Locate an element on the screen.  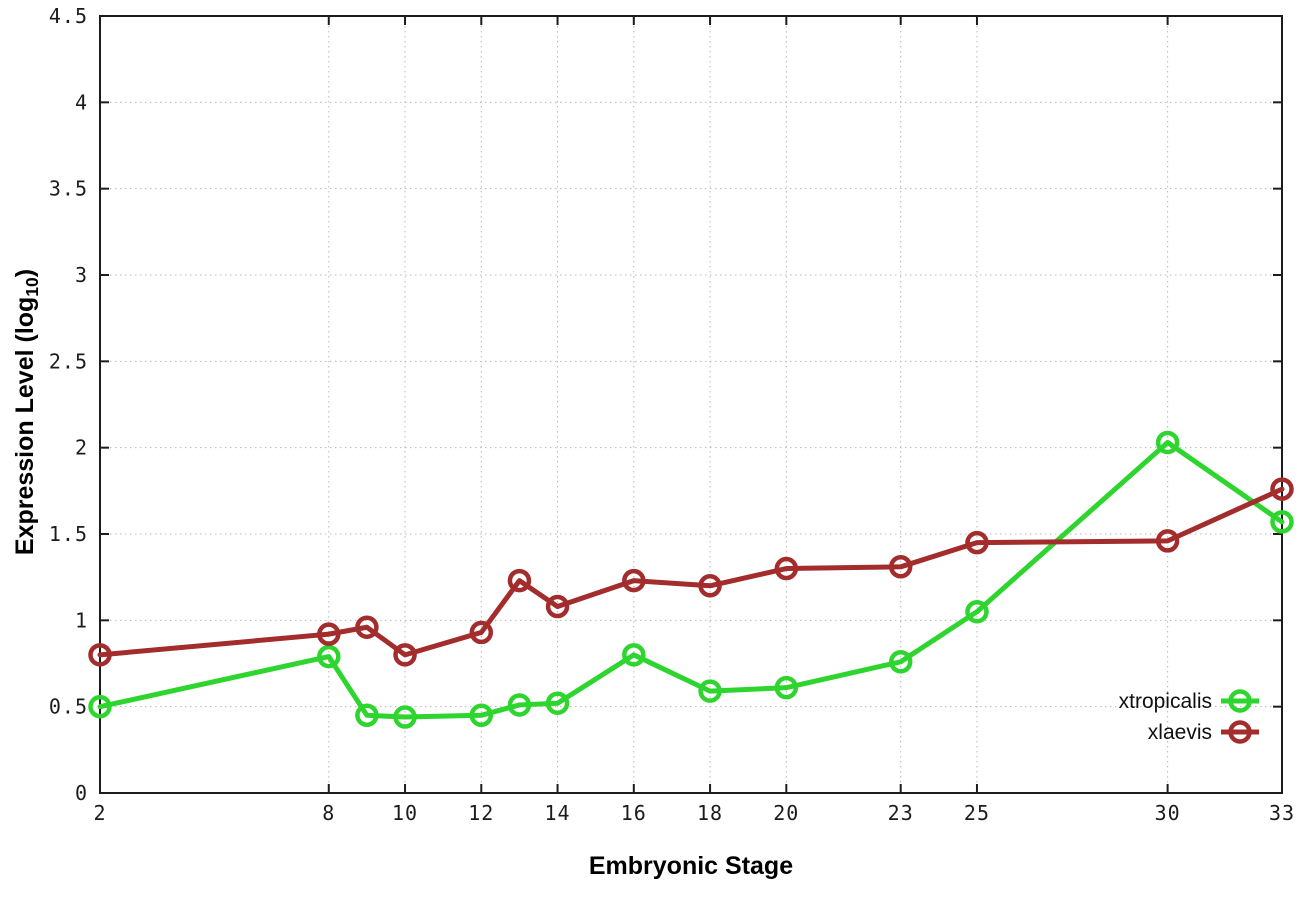
y-axis-title-suffix: ) is located at coordinates (24, 273).